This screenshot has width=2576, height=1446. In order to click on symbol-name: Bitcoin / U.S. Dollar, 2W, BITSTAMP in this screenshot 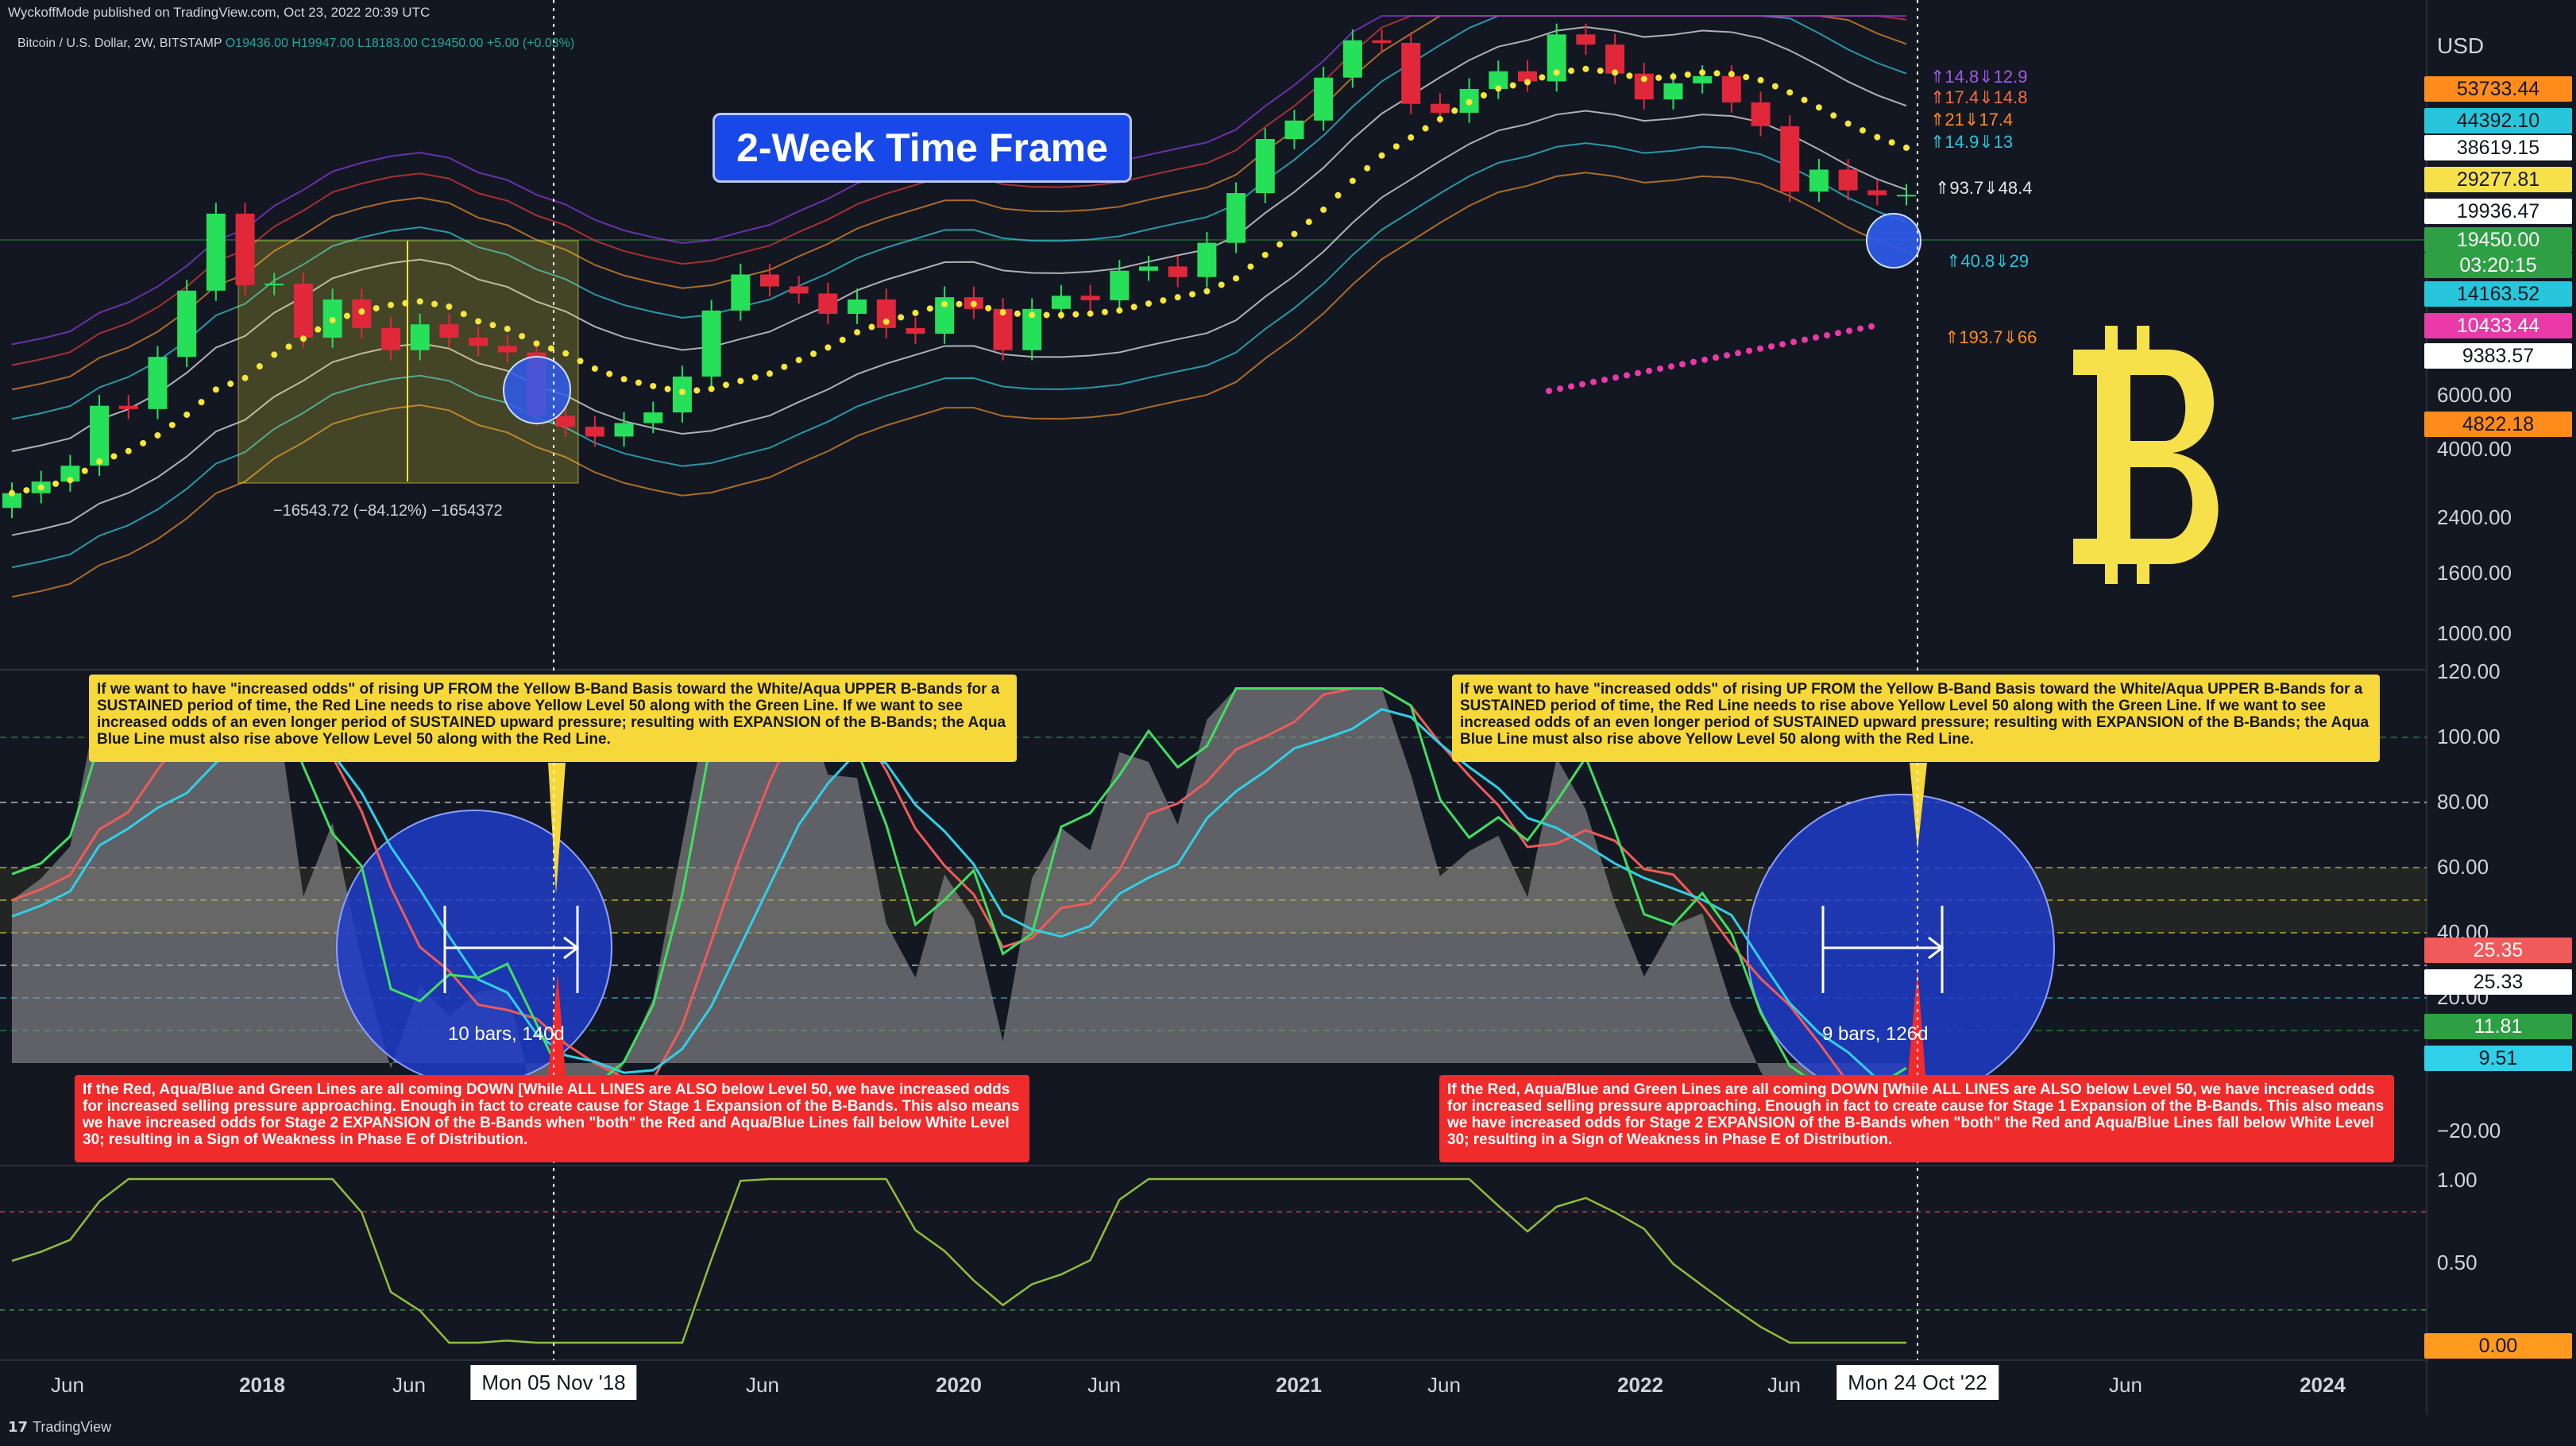, I will do `click(119, 43)`.